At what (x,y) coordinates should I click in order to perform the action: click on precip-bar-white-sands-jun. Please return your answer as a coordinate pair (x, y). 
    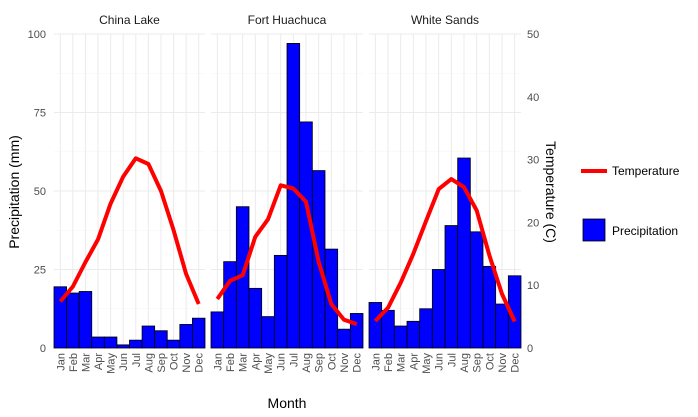
    Looking at the image, I should click on (438, 309).